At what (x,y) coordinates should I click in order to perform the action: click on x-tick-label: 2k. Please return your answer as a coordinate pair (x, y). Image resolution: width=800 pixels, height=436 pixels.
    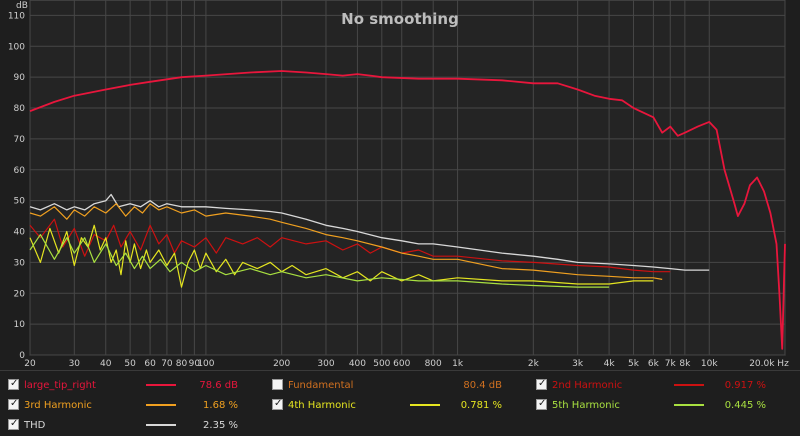
    Looking at the image, I should click on (534, 364).